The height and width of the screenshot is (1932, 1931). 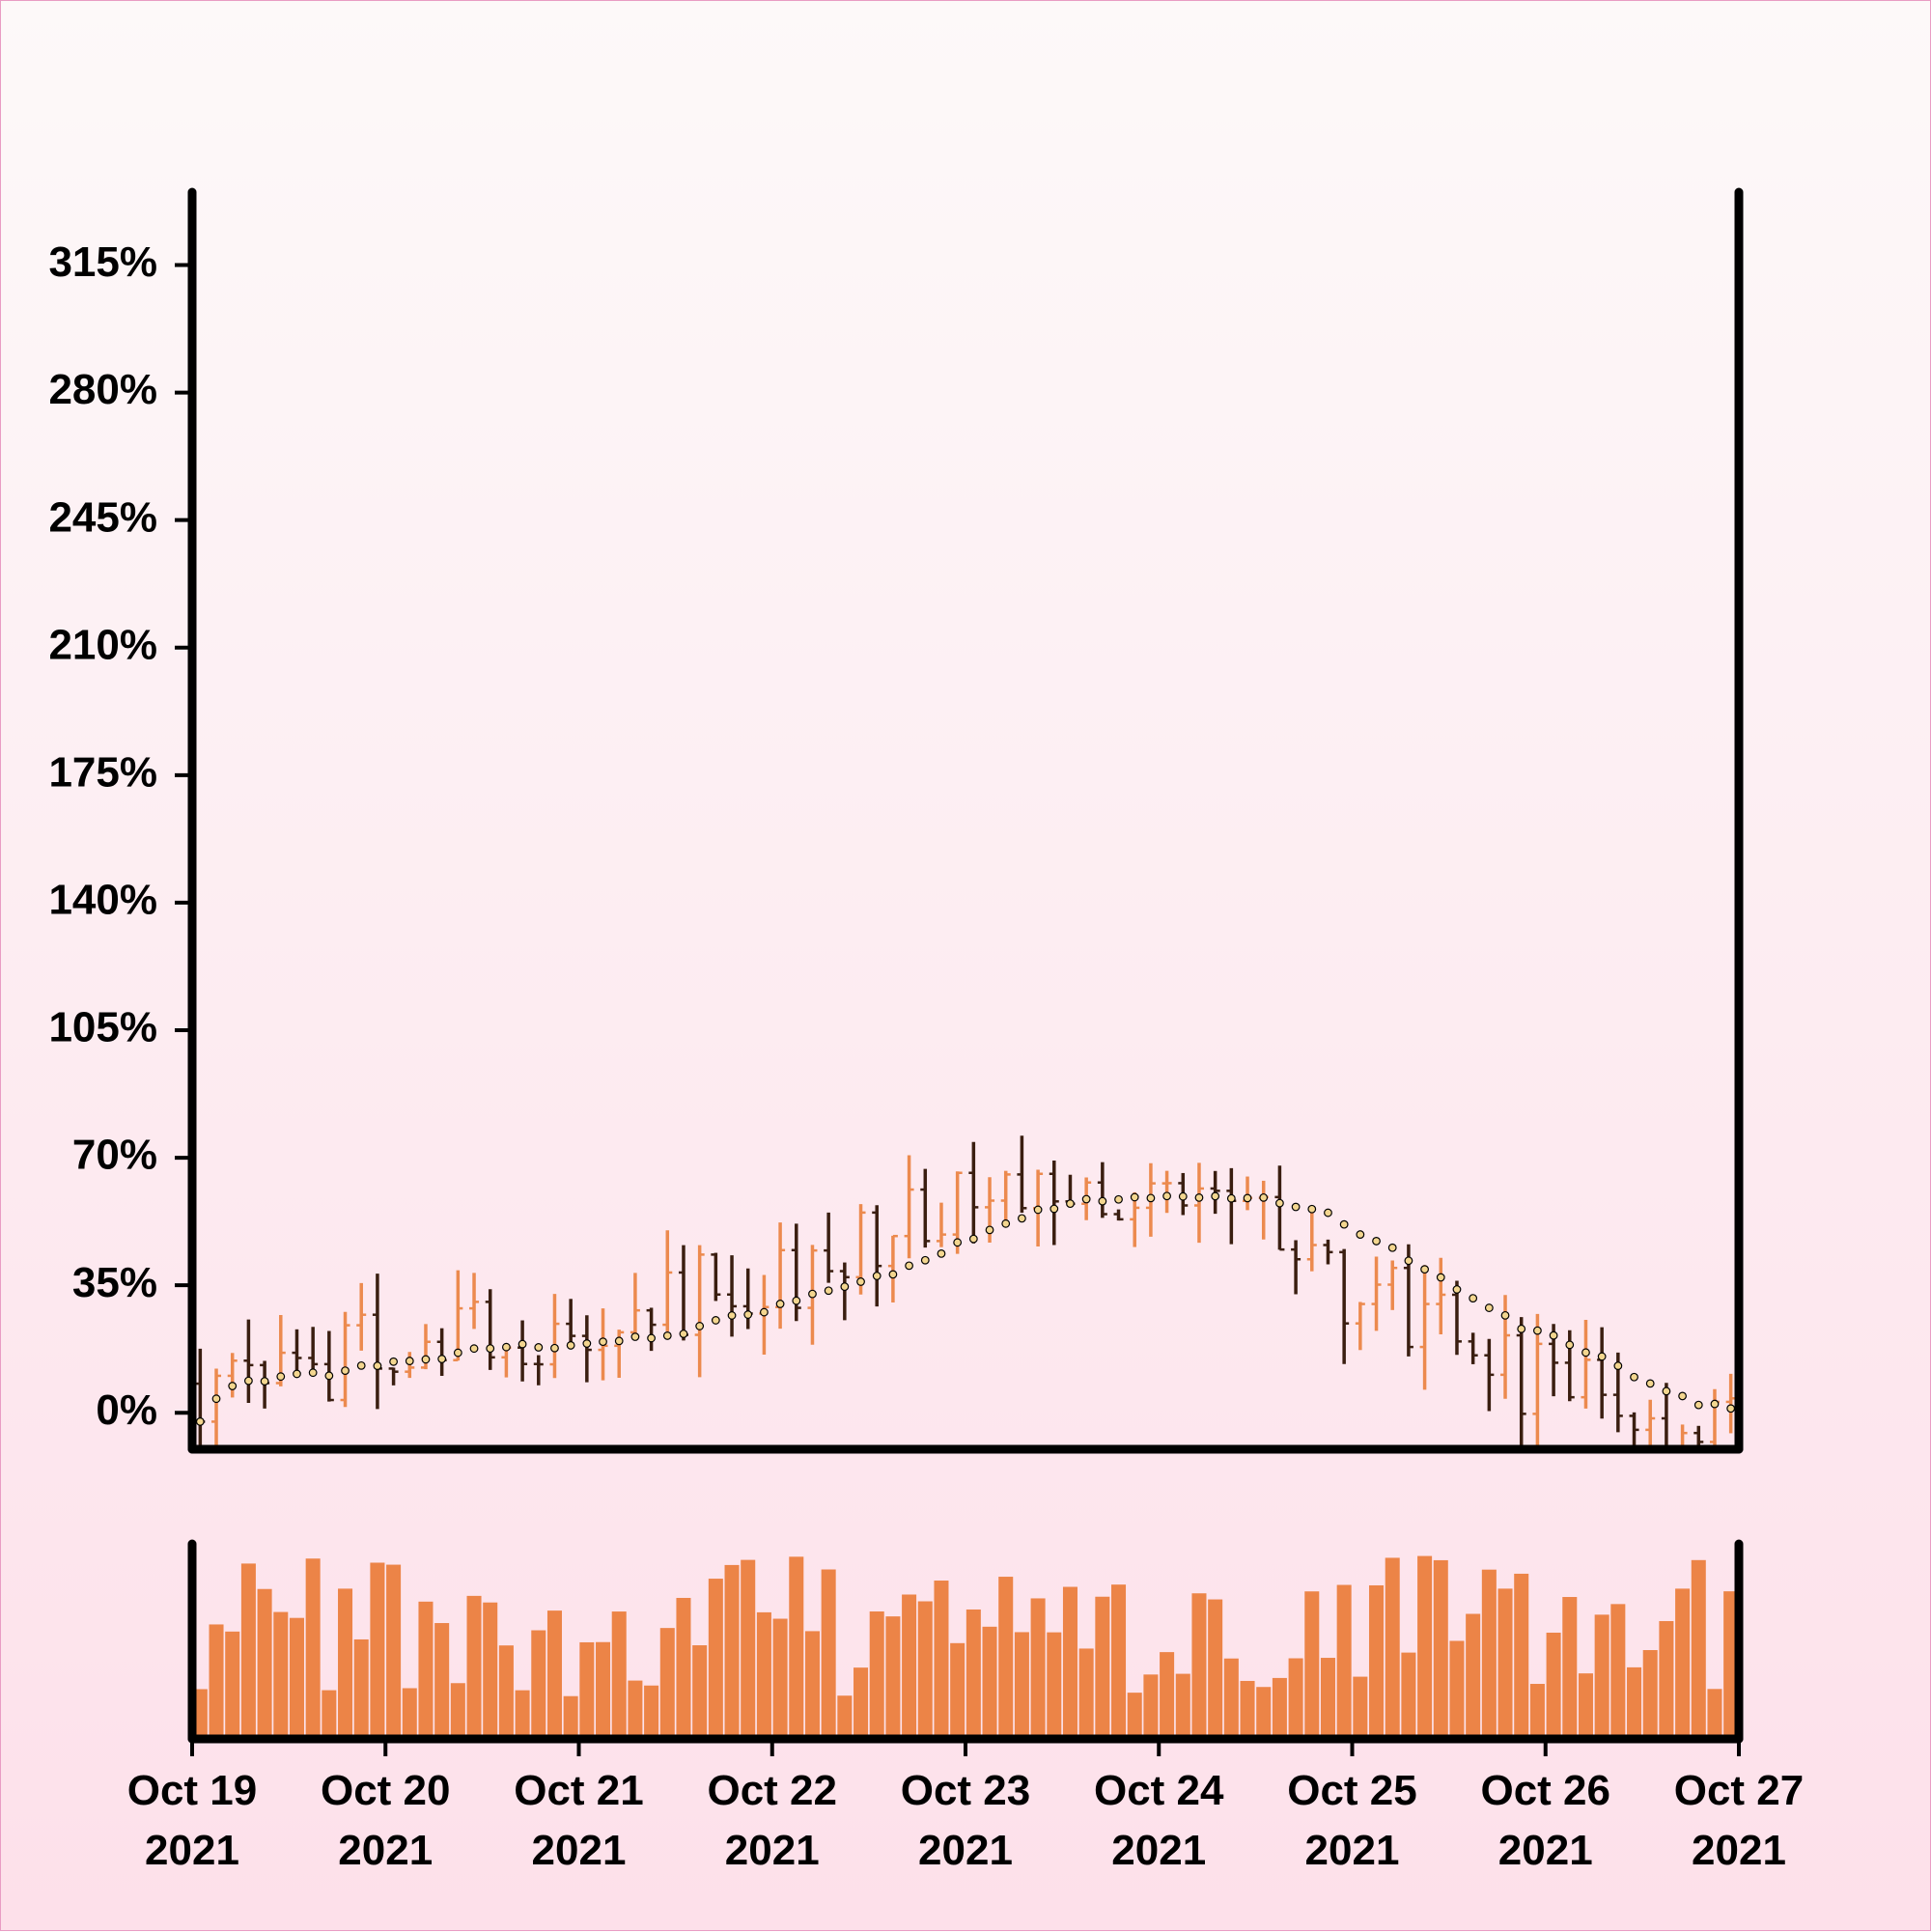 What do you see at coordinates (1352, 1791) in the screenshot?
I see `x-tick-label-date: Oct 25` at bounding box center [1352, 1791].